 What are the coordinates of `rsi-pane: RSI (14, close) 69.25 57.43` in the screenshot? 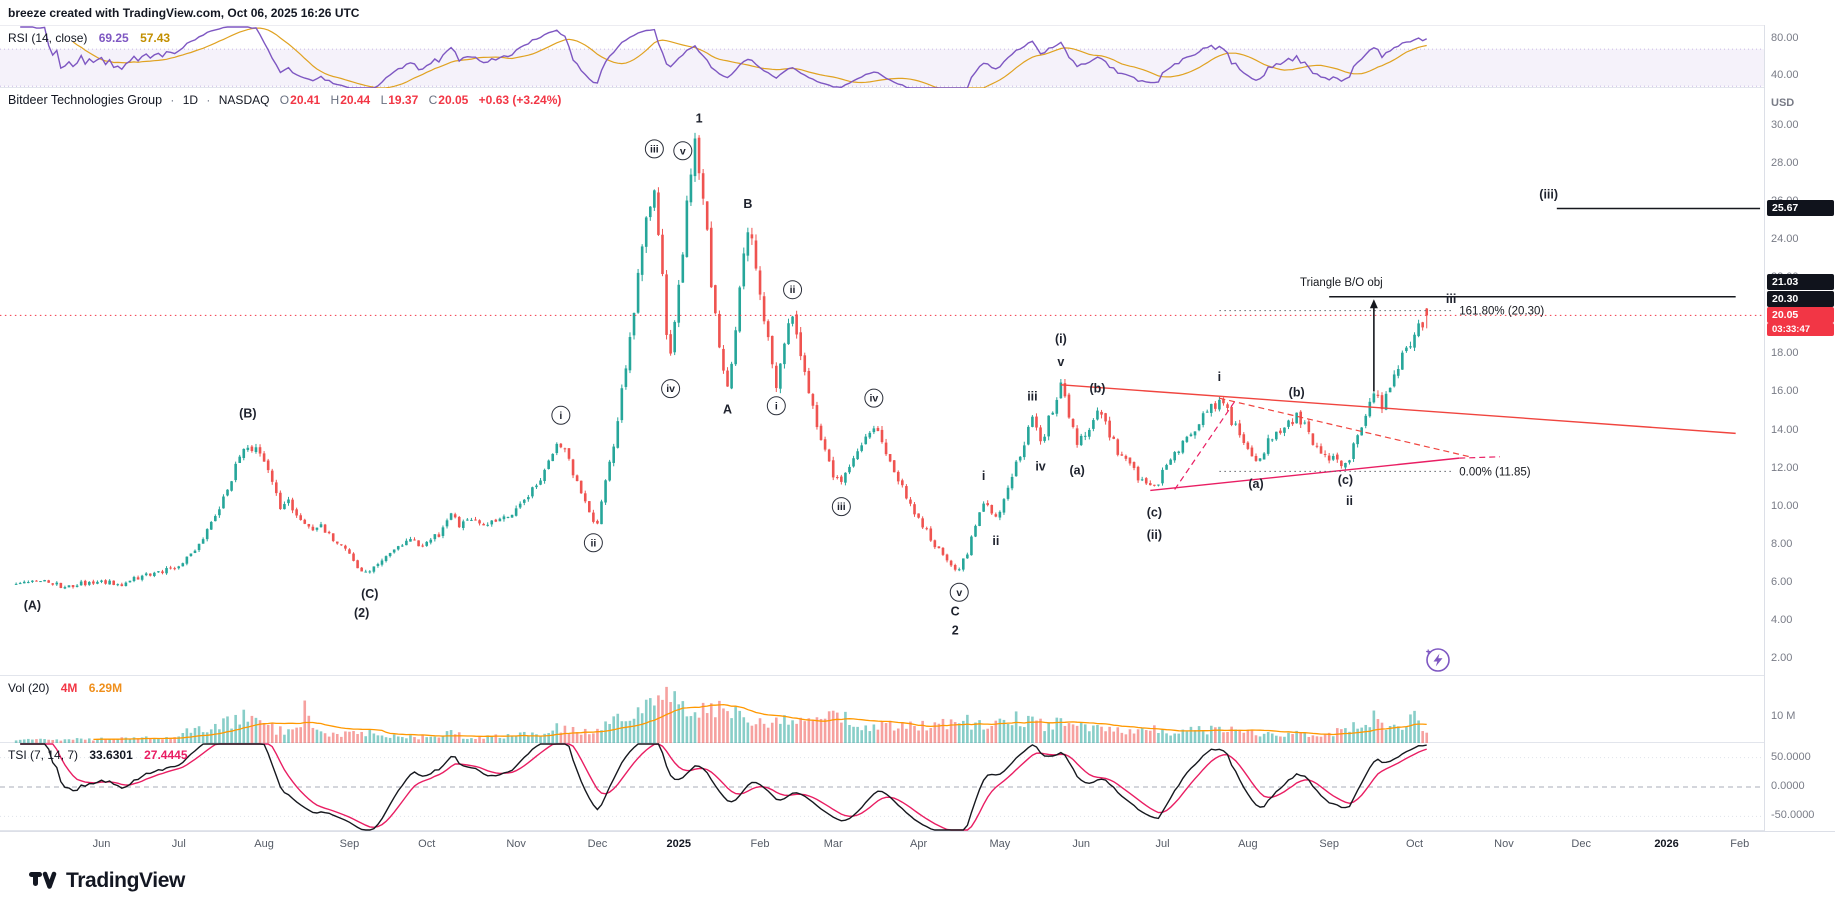 It's located at (882, 57).